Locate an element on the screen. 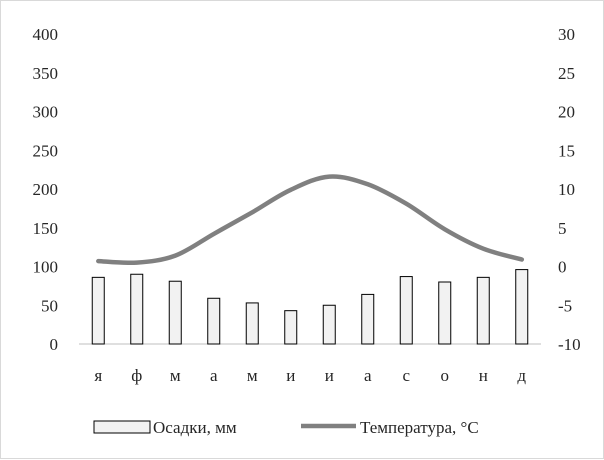 The width and height of the screenshot is (604, 460). x-axis-tick-label: д is located at coordinates (521, 375).